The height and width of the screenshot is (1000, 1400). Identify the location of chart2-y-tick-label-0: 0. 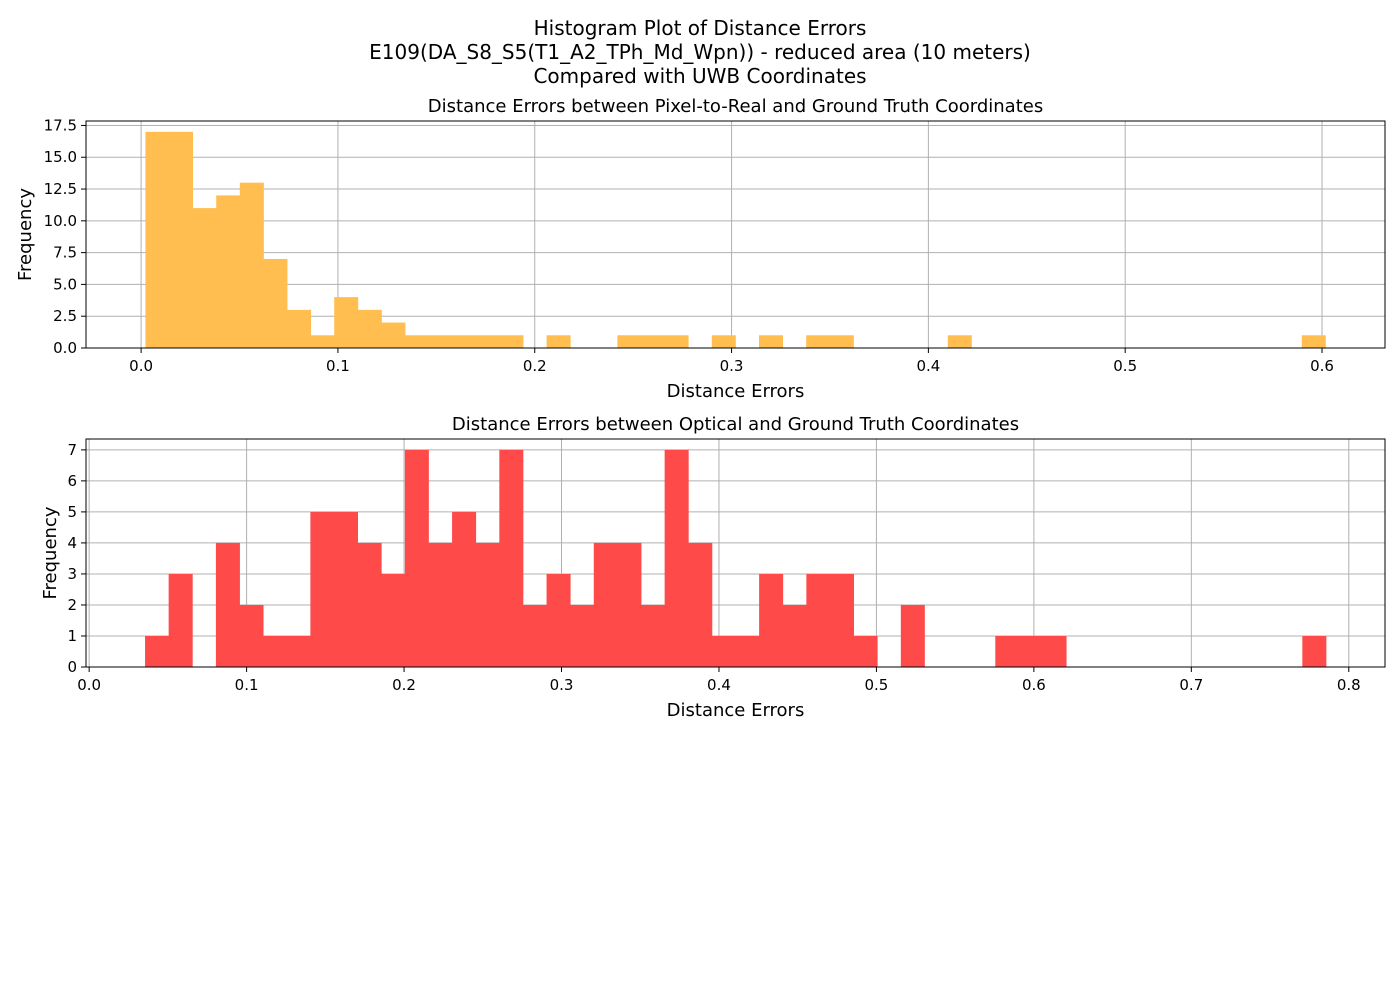
(72, 667).